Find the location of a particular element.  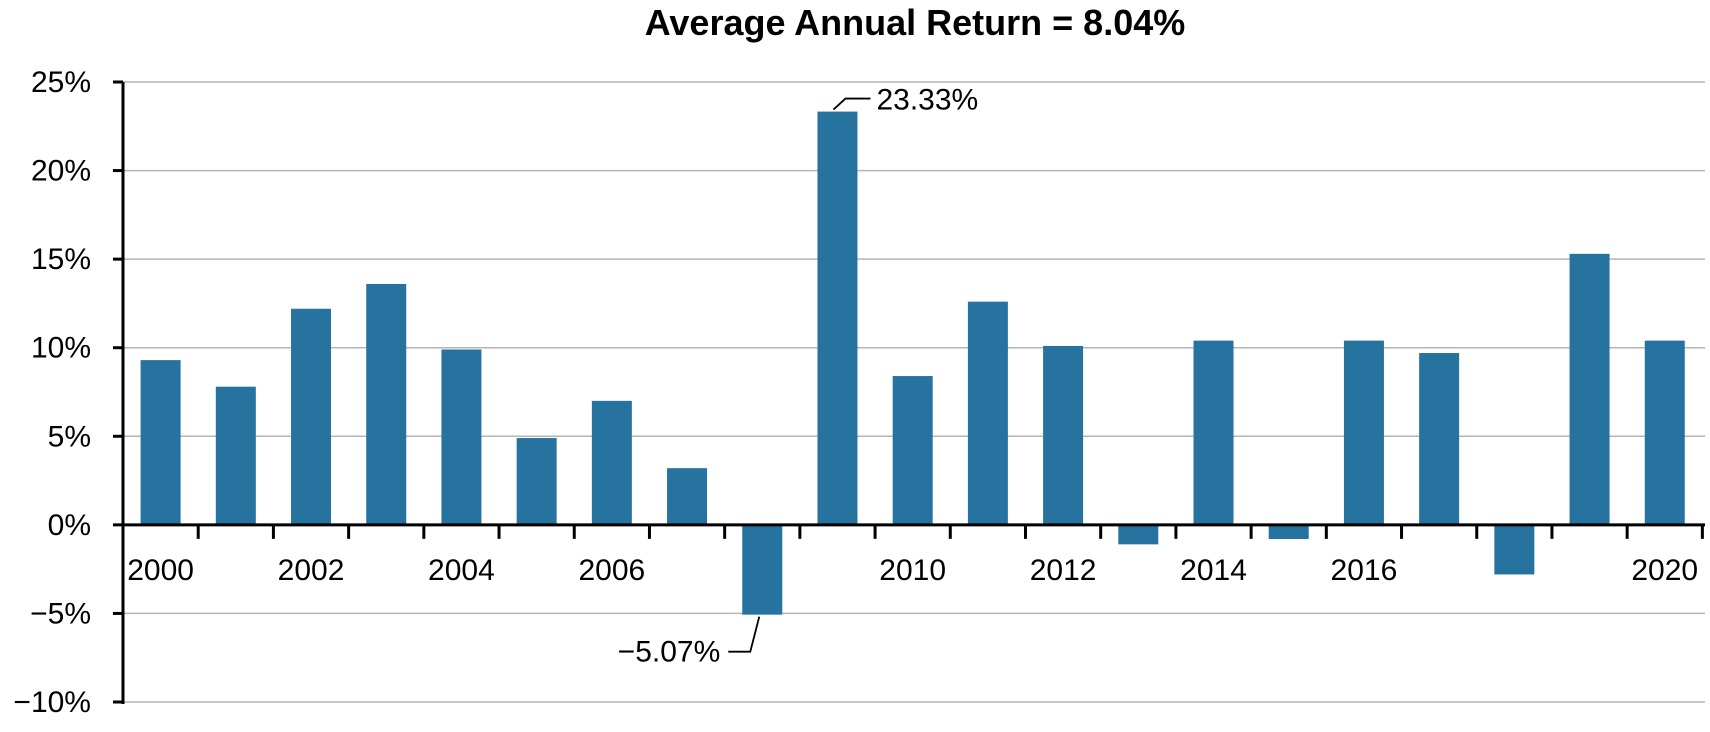

y-tick-label: 10% is located at coordinates (61, 348).